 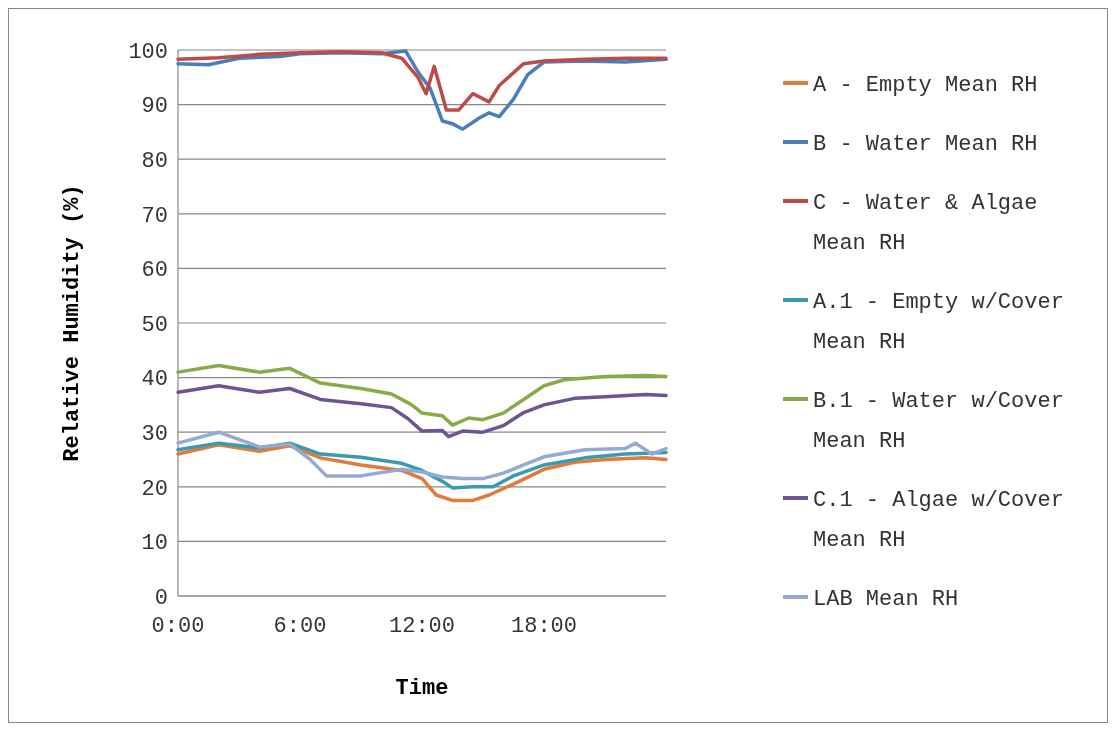 I want to click on legend-label: A.1 - Empty w/Cover Mean RH, so click(x=938, y=322).